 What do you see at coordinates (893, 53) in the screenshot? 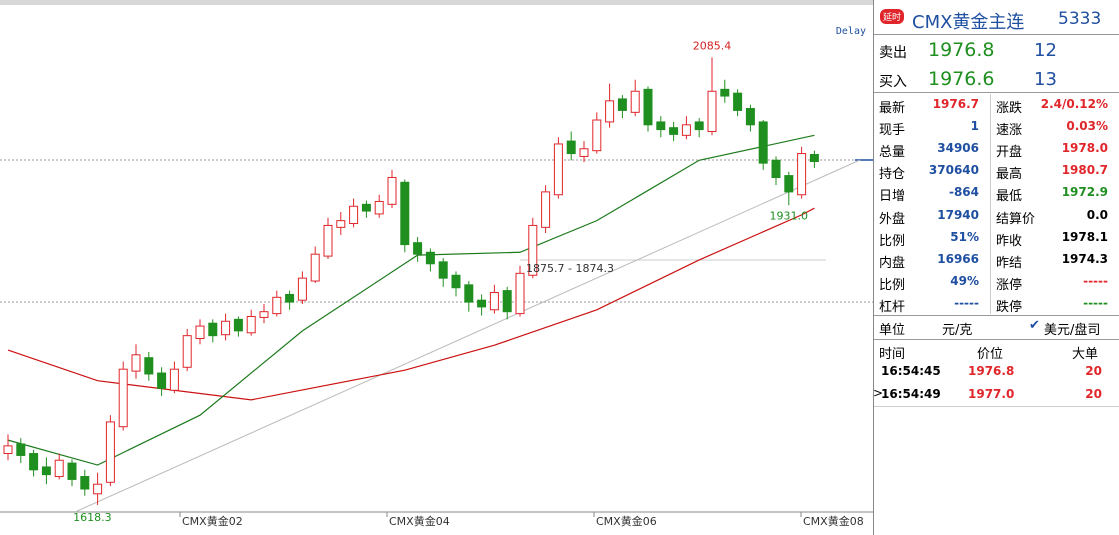
I see `quote-label: 卖出` at bounding box center [893, 53].